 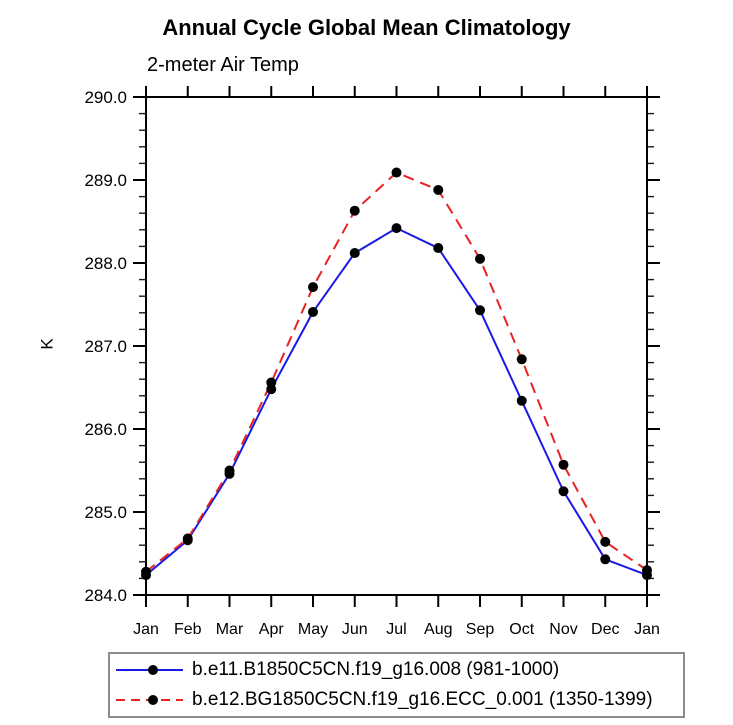 What do you see at coordinates (563, 629) in the screenshot?
I see `x-tick-label: Nov` at bounding box center [563, 629].